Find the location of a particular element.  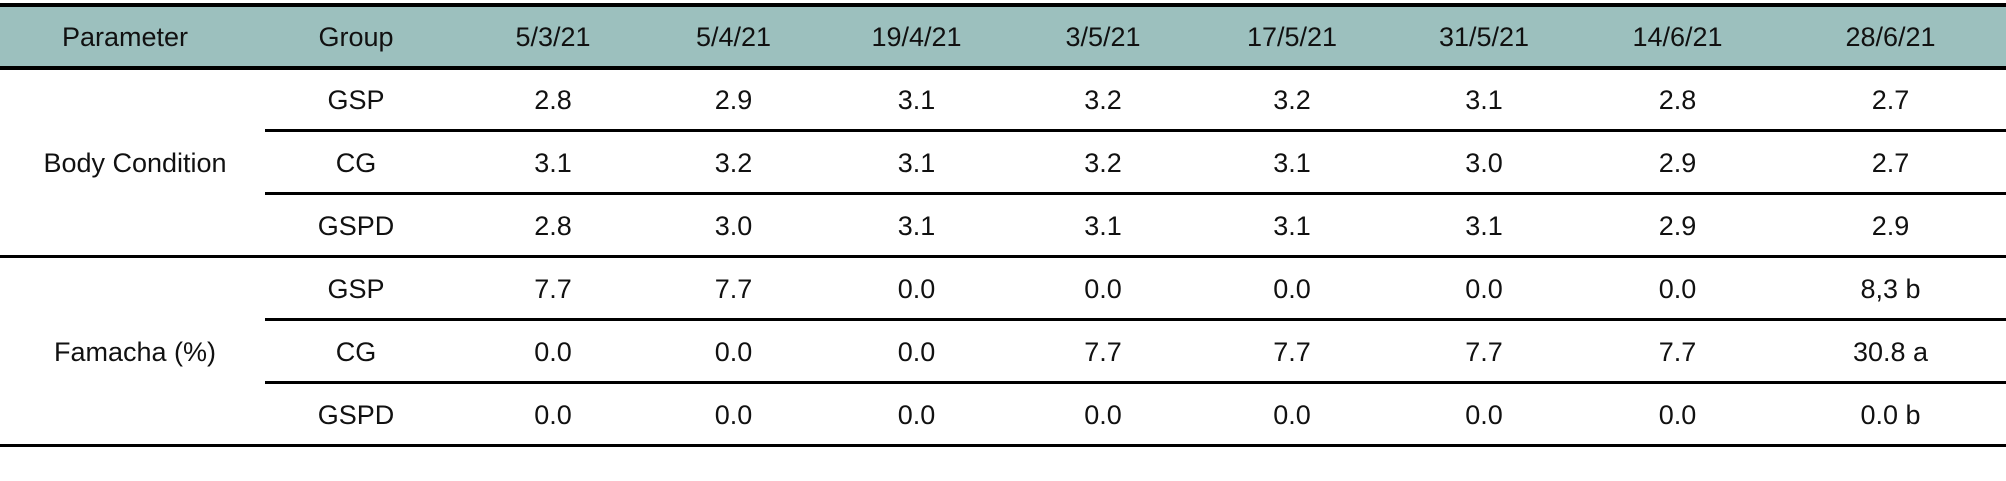

header-cell: 28/6/21 is located at coordinates (1890, 37).